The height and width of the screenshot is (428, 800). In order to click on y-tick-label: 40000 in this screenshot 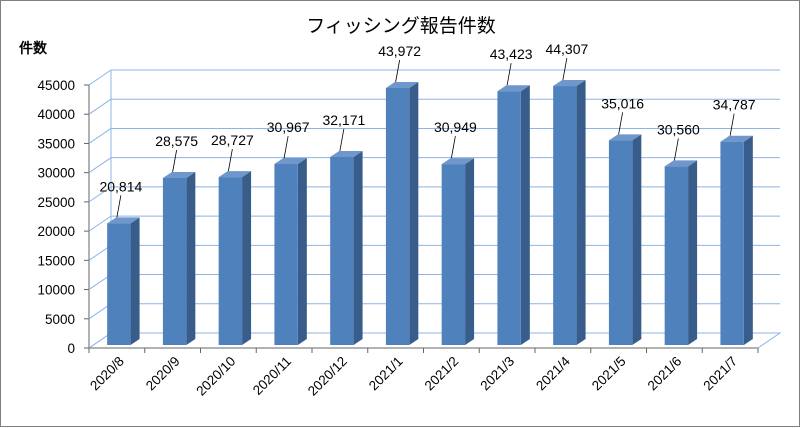, I will do `click(56, 114)`.